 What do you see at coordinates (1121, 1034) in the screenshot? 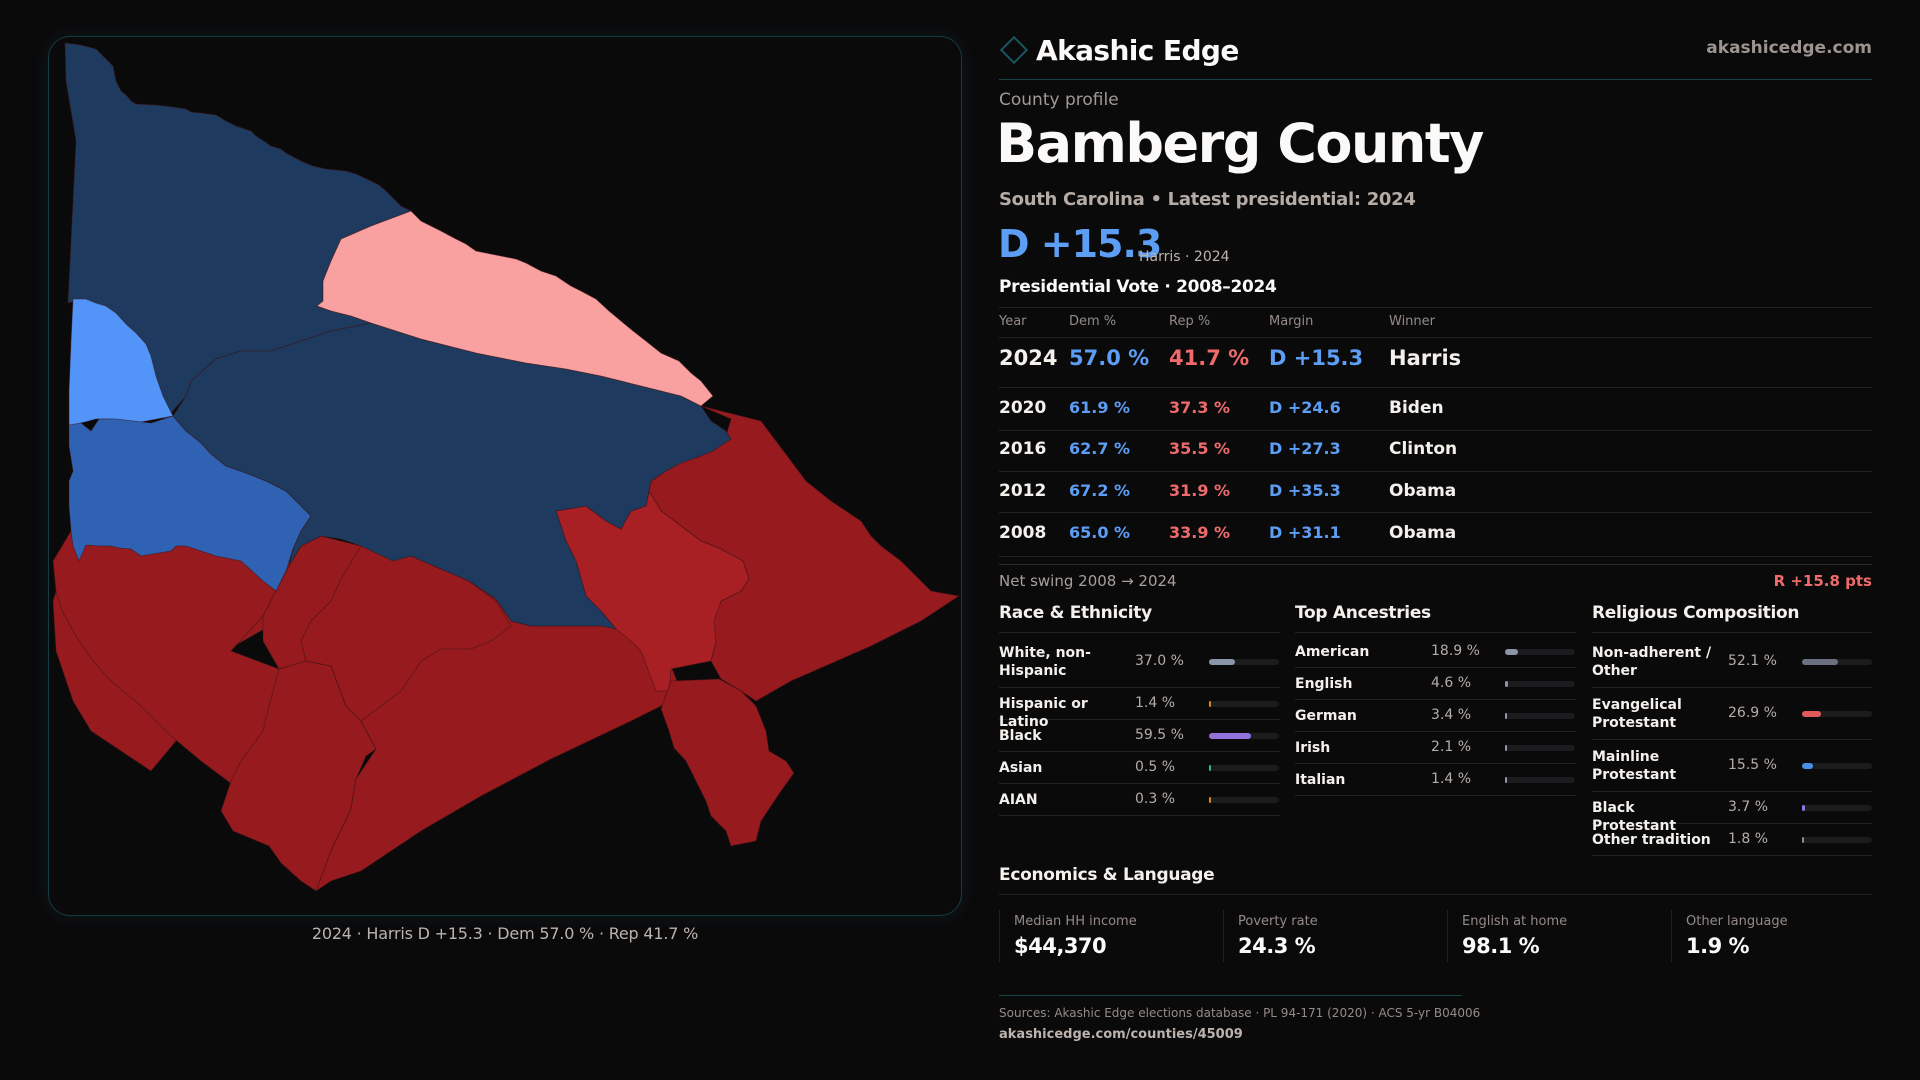
I see `county-url-link: akashicedge.com/counties/45009` at bounding box center [1121, 1034].